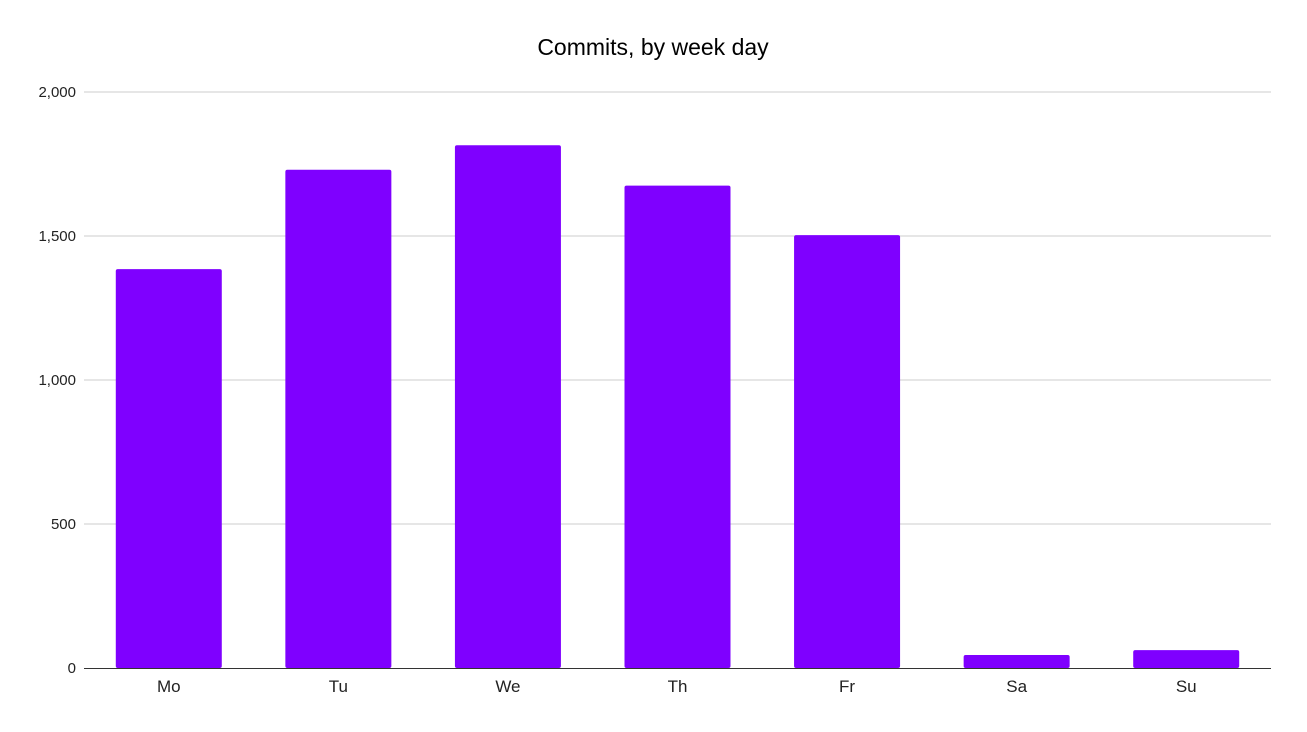 The height and width of the screenshot is (732, 1307). I want to click on bar-th, so click(677, 426).